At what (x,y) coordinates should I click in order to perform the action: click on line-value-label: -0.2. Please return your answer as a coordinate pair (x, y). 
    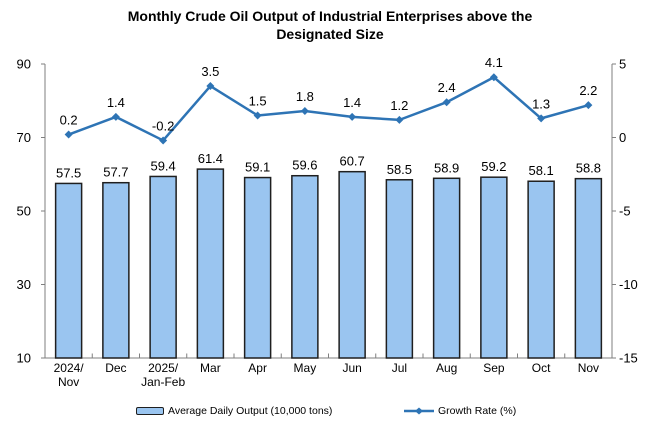
    Looking at the image, I should click on (163, 125).